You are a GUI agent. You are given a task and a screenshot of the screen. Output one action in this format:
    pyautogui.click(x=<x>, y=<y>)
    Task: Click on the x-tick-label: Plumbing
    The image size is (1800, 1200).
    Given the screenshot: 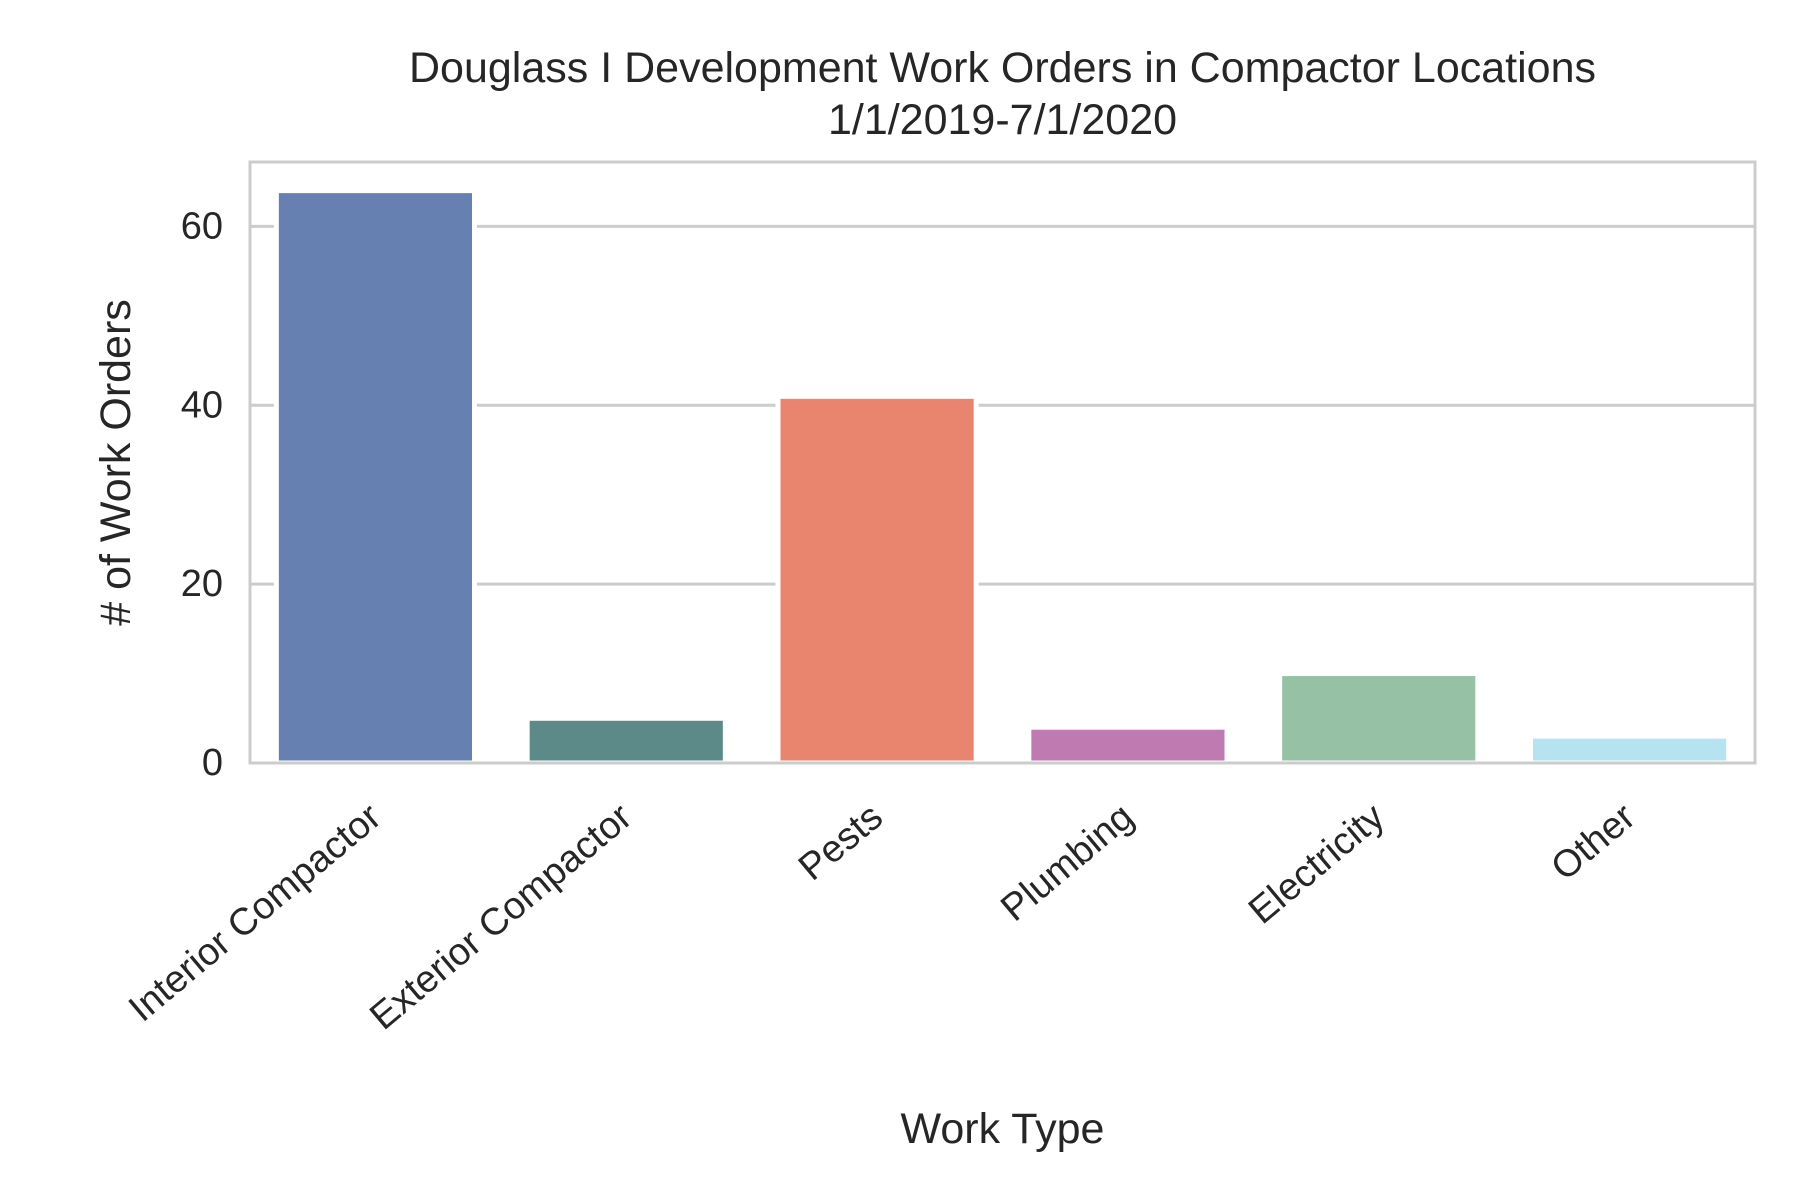 What is the action you would take?
    pyautogui.click(x=1067, y=863)
    